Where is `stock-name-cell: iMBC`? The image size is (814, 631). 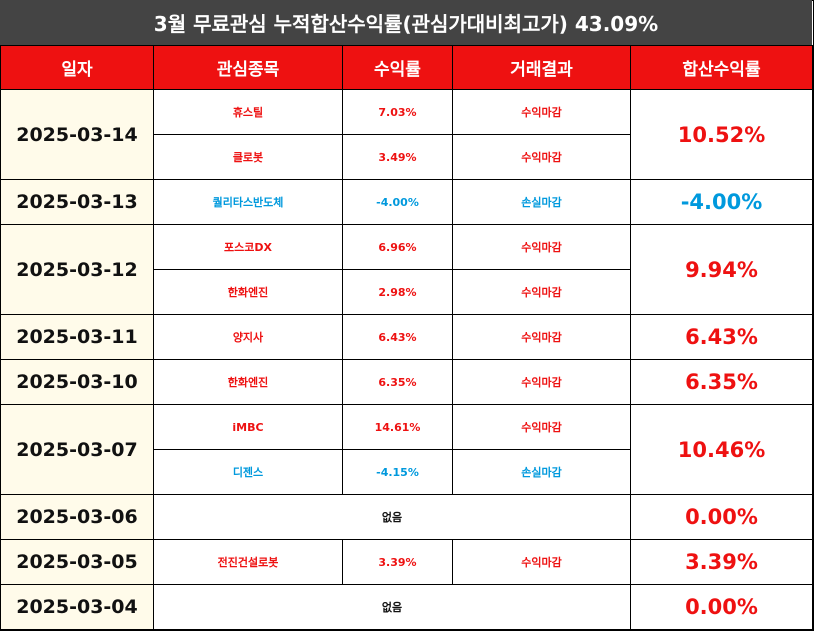
stock-name-cell: iMBC is located at coordinates (248, 427).